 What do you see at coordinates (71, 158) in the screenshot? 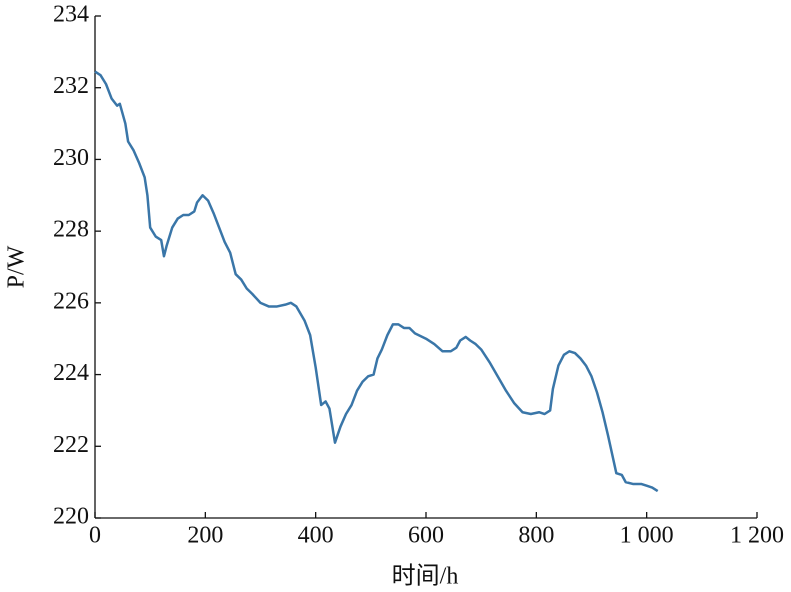
I see `y-tick-label: 230` at bounding box center [71, 158].